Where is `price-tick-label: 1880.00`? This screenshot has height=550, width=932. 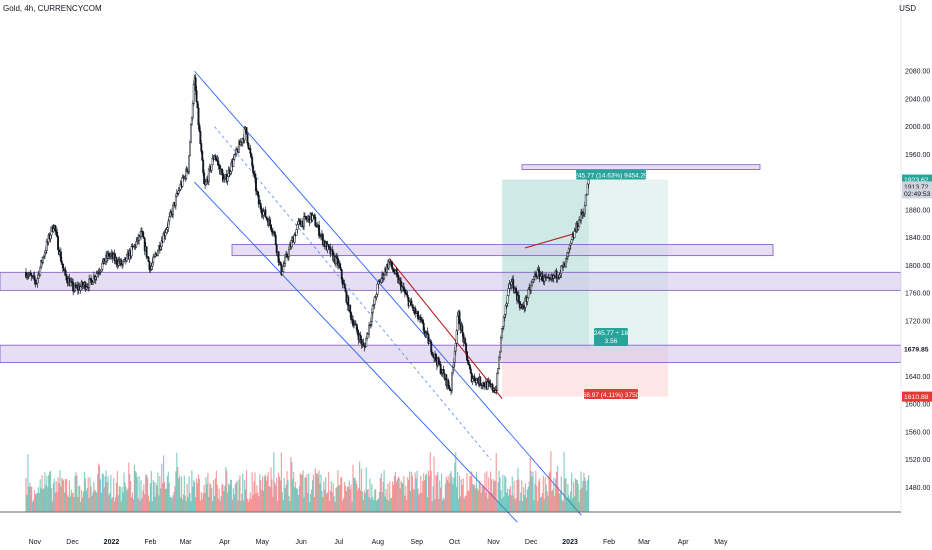
price-tick-label: 1880.00 is located at coordinates (917, 210).